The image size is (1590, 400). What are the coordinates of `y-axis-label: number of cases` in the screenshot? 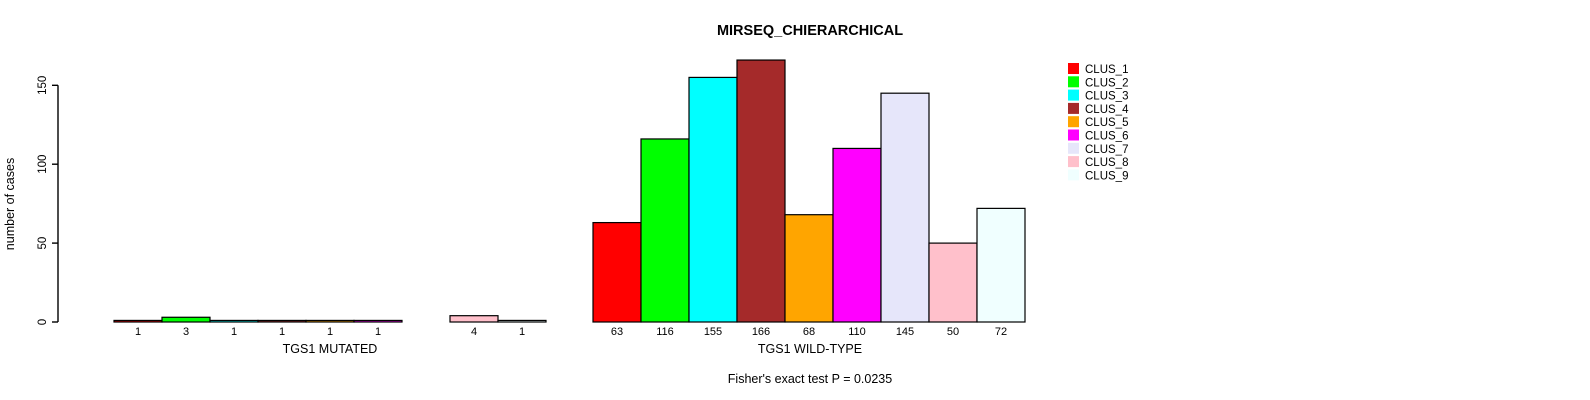 It's located at (10, 204).